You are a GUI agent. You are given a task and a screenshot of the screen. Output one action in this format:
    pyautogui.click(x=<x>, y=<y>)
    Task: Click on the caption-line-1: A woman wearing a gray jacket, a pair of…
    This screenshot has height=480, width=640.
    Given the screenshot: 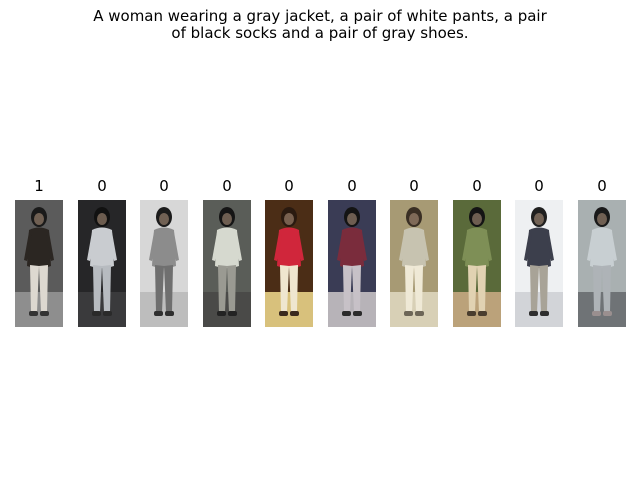 What is the action you would take?
    pyautogui.click(x=320, y=16)
    